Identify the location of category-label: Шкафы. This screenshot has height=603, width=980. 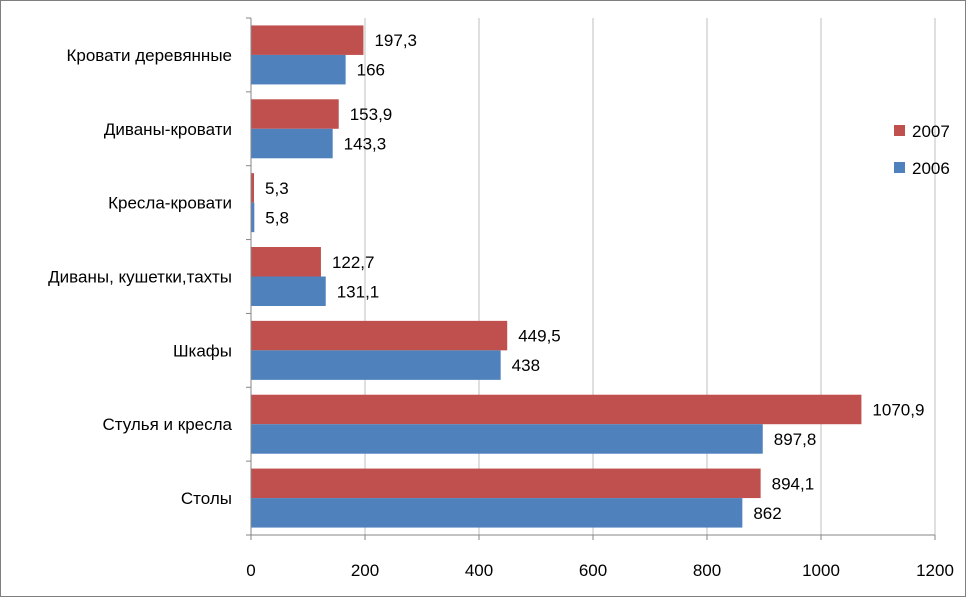
(202, 350).